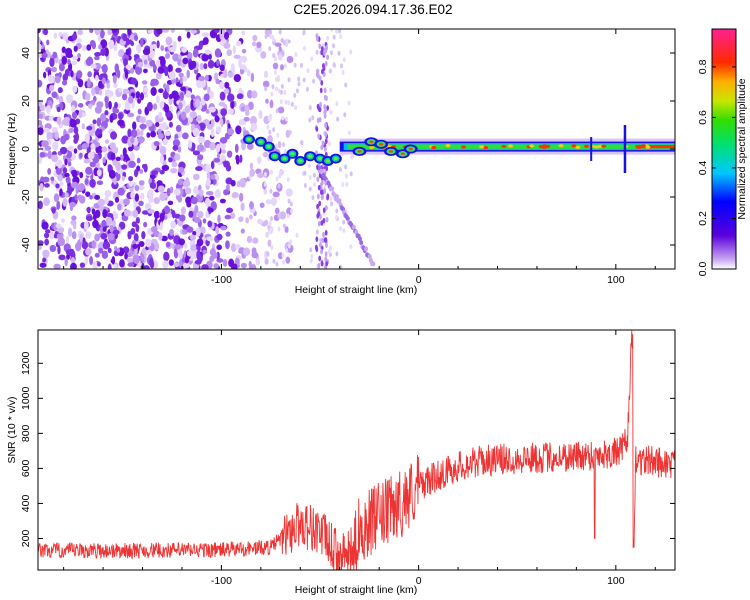  What do you see at coordinates (716, 167) in the screenshot?
I see `colorbar-ticks: 0.0 0.2 0.4 0.6 0.8` at bounding box center [716, 167].